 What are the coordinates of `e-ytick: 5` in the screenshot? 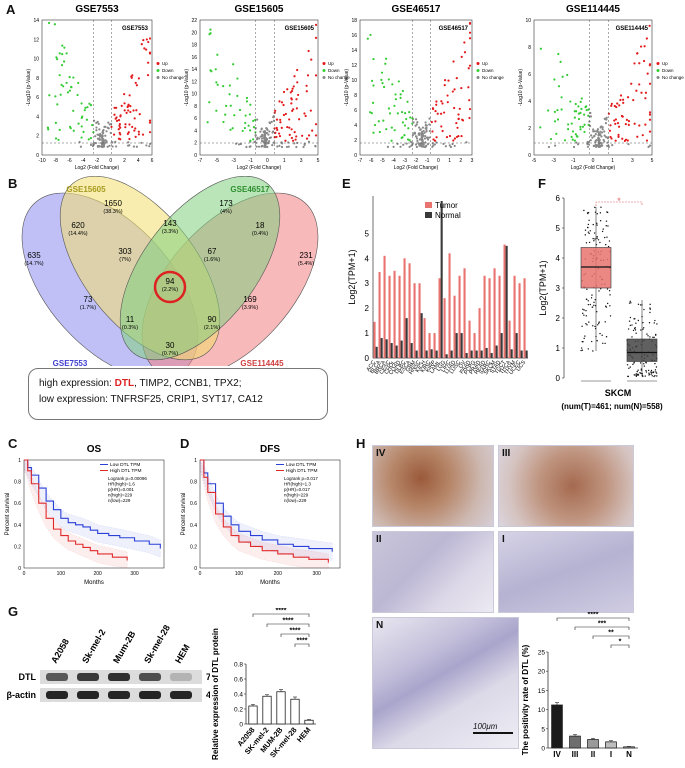 It's located at (367, 233).